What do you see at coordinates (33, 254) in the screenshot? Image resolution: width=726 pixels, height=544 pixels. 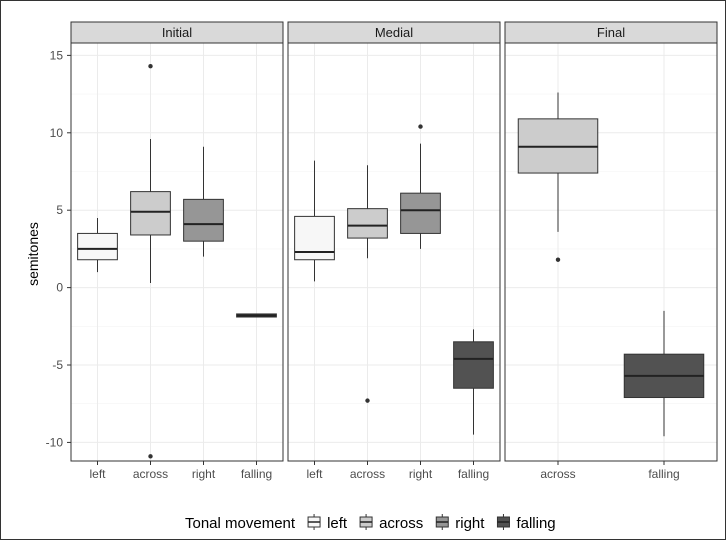 I see `y-axis-title: semitones` at bounding box center [33, 254].